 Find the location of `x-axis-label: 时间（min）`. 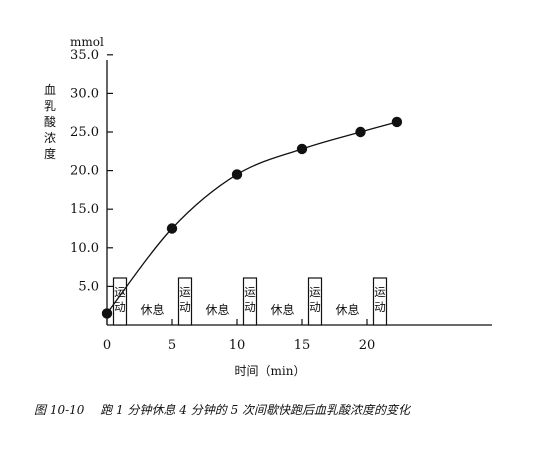

x-axis-label: 时间（min） is located at coordinates (270, 371).